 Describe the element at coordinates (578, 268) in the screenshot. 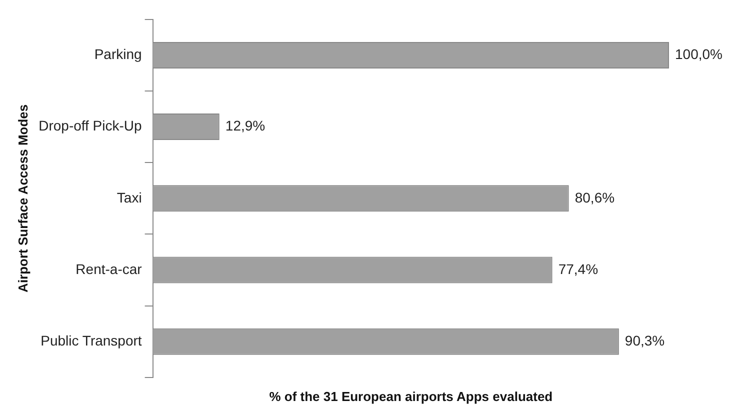

I see `data-label: 77,4%` at that location.